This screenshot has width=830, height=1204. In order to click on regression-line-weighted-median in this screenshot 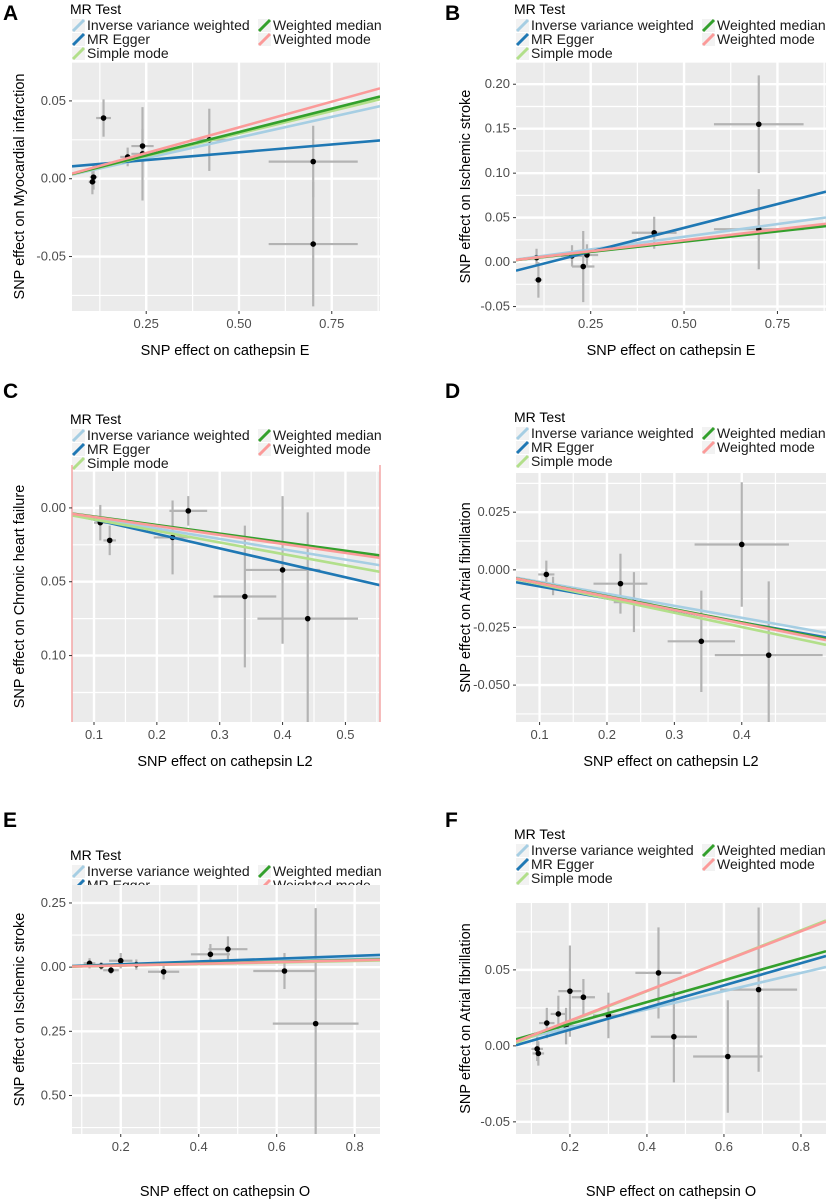, I will do `click(671, 995)`.